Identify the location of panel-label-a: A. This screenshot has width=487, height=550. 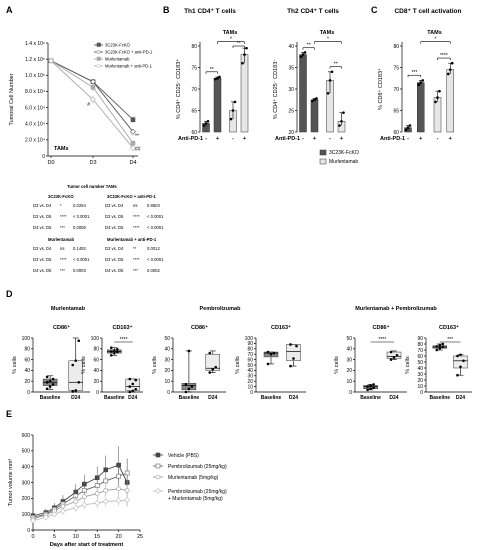
(9, 10).